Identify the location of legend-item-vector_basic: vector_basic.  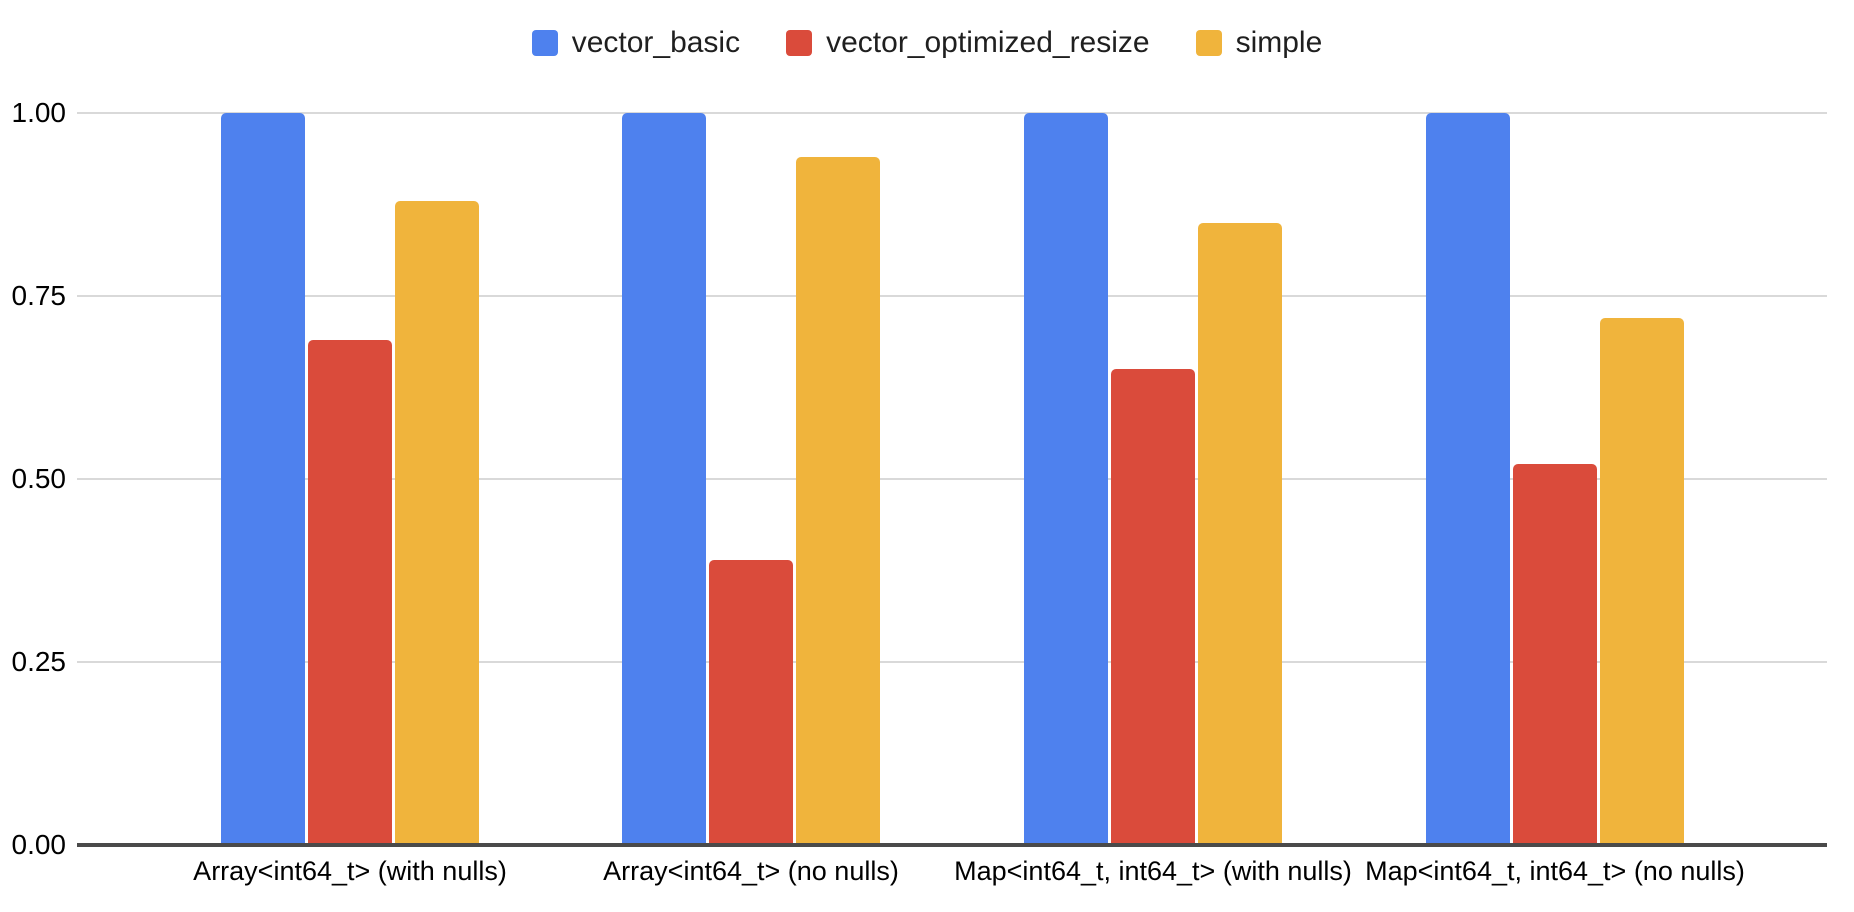
(636, 43).